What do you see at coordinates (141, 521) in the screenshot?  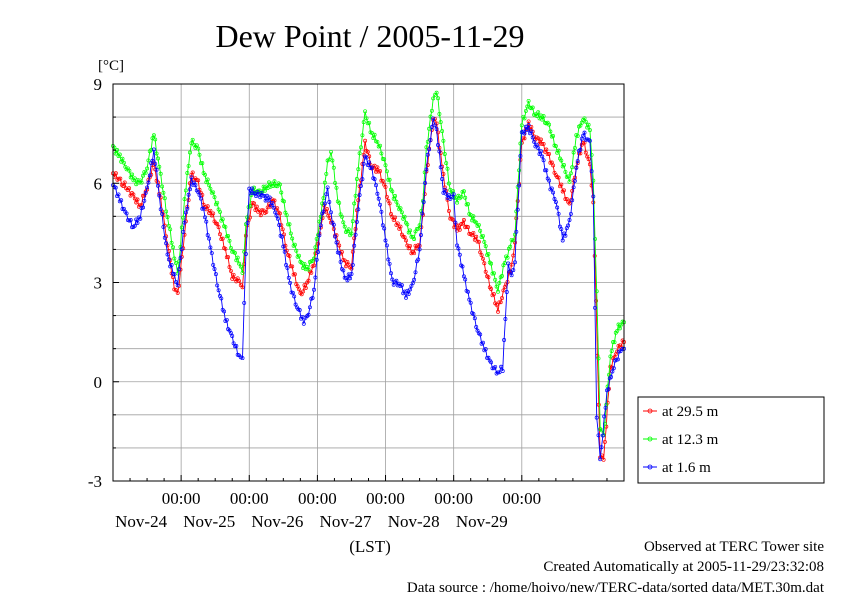 I see `x-tick-day-label: Nov-24` at bounding box center [141, 521].